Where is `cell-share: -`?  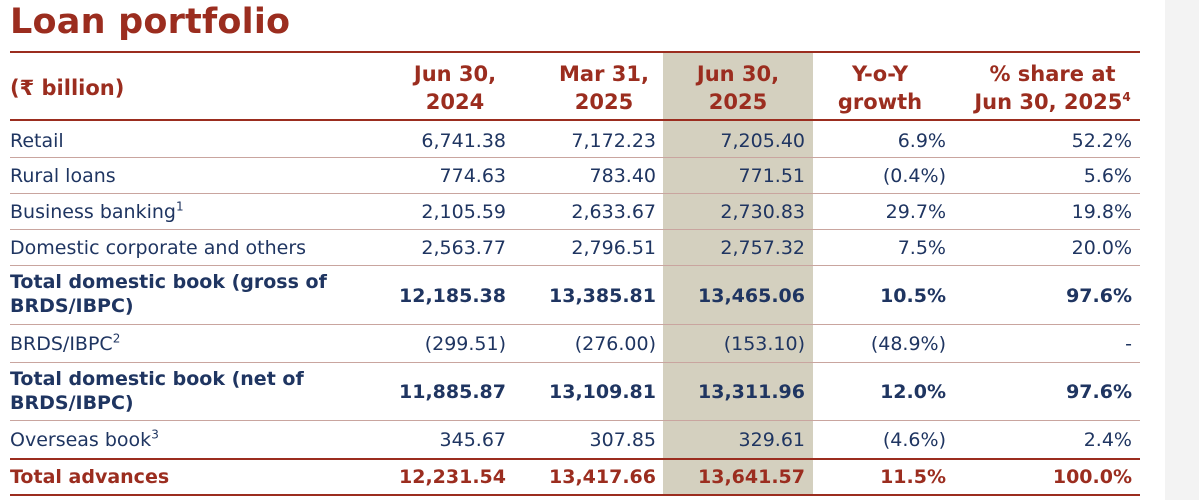 cell-share: - is located at coordinates (1128, 344).